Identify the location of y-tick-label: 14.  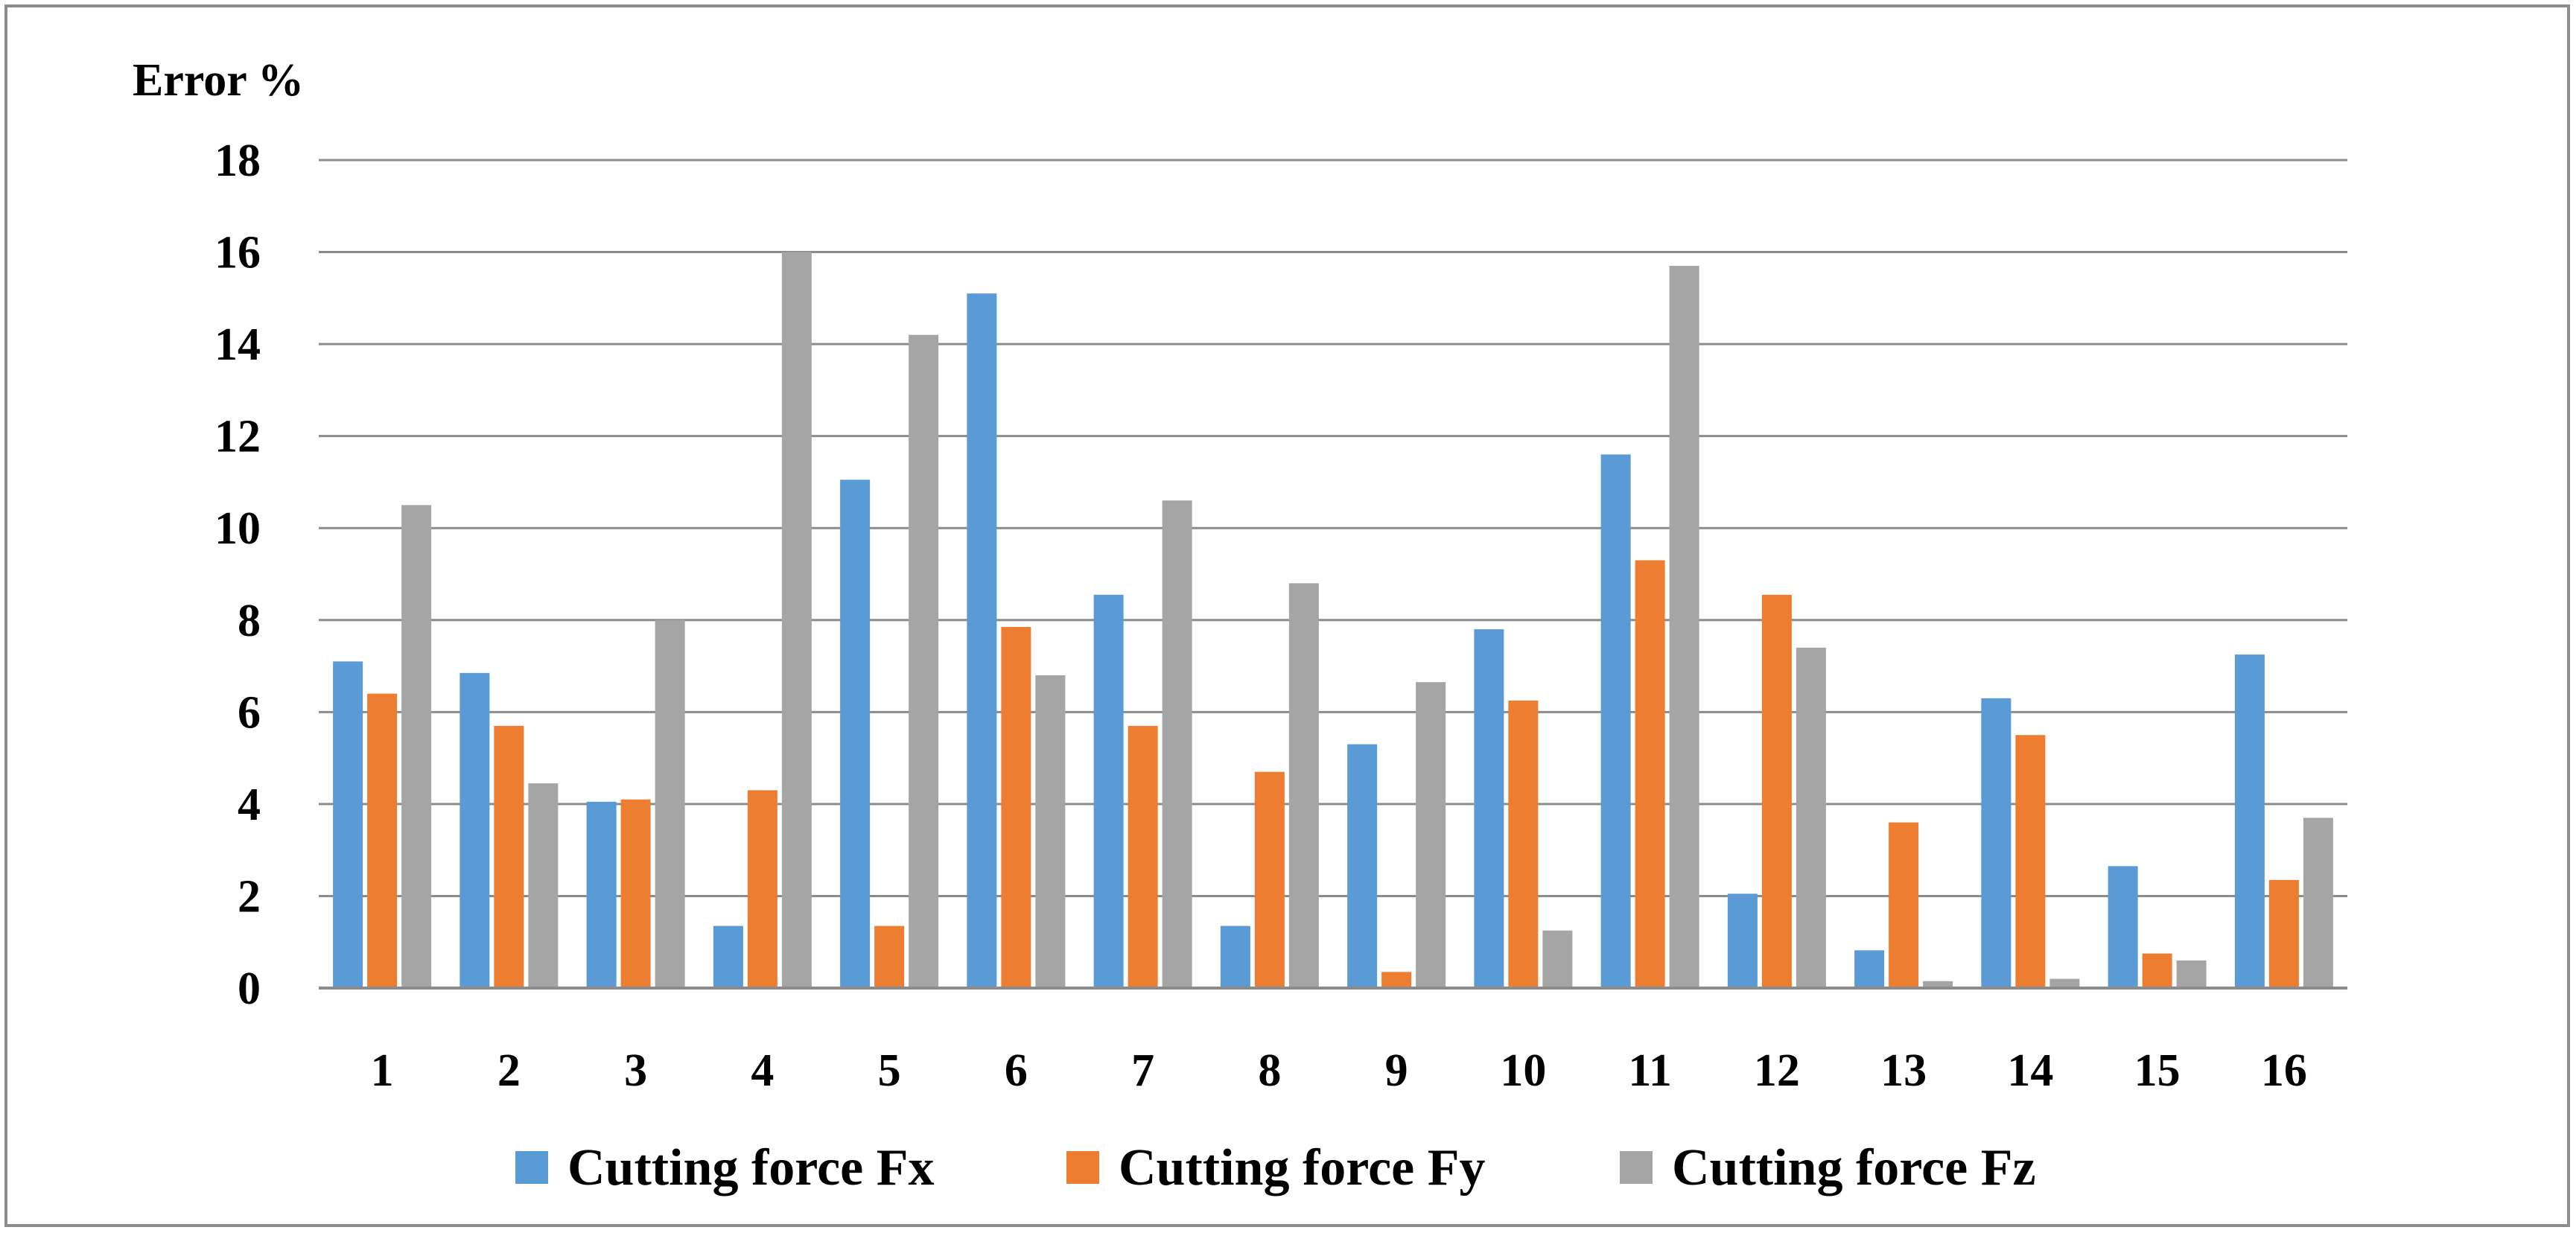
(237, 344).